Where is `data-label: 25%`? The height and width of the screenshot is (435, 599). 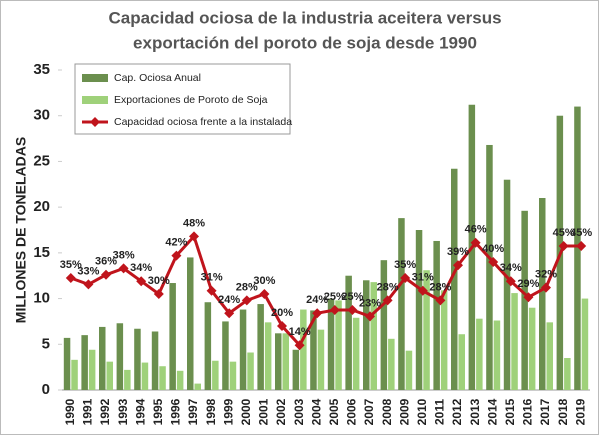 data-label: 25% is located at coordinates (335, 297).